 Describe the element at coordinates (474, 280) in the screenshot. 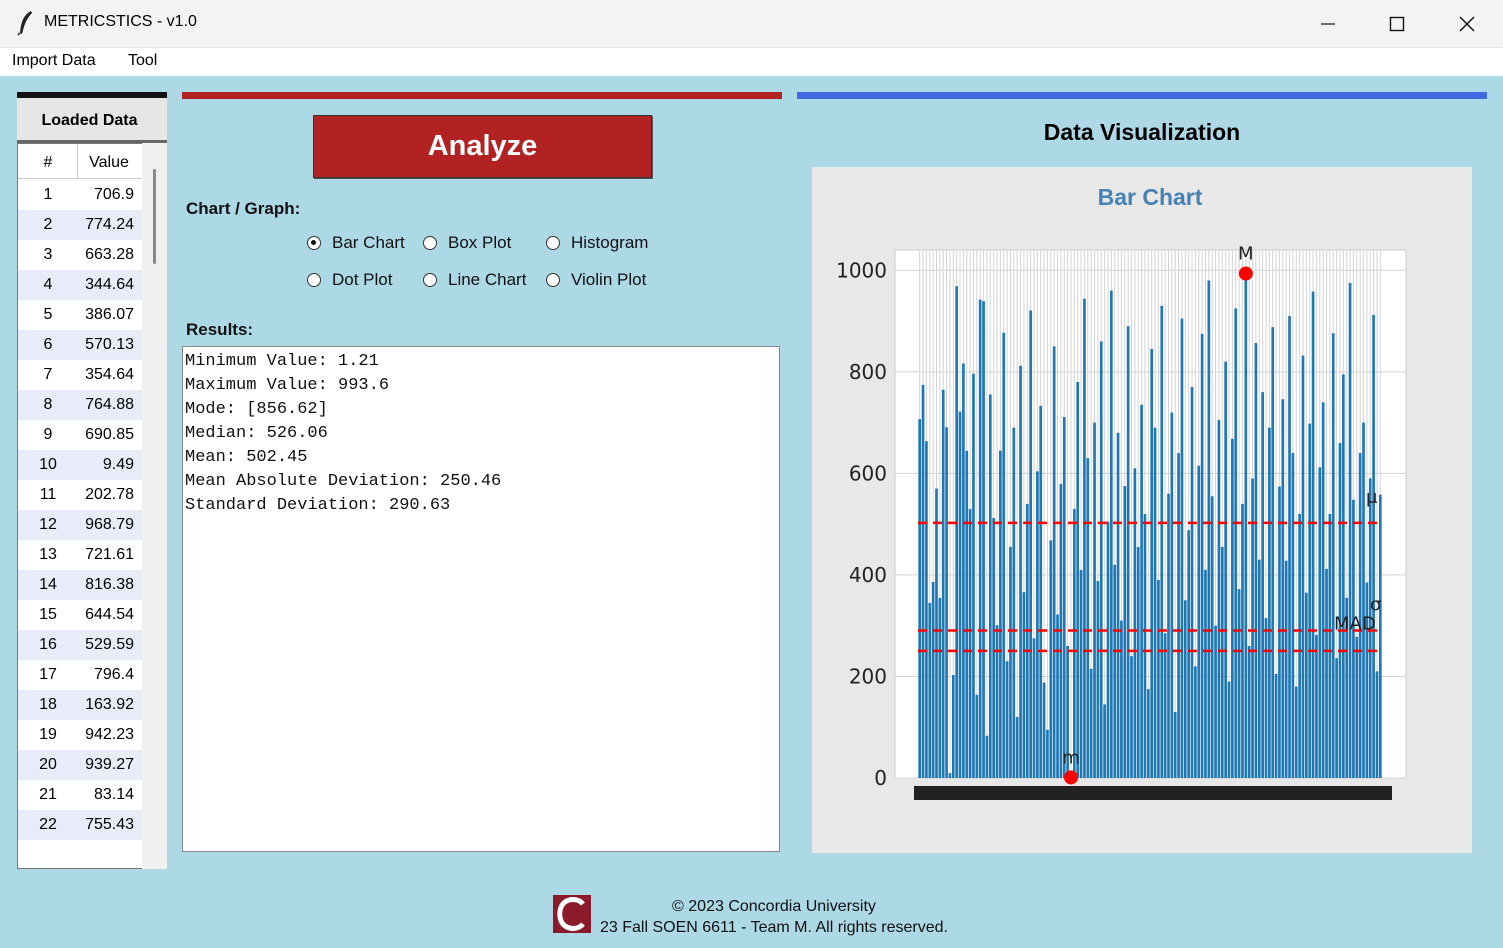

I see `radio-line-chart: Line Chart` at that location.